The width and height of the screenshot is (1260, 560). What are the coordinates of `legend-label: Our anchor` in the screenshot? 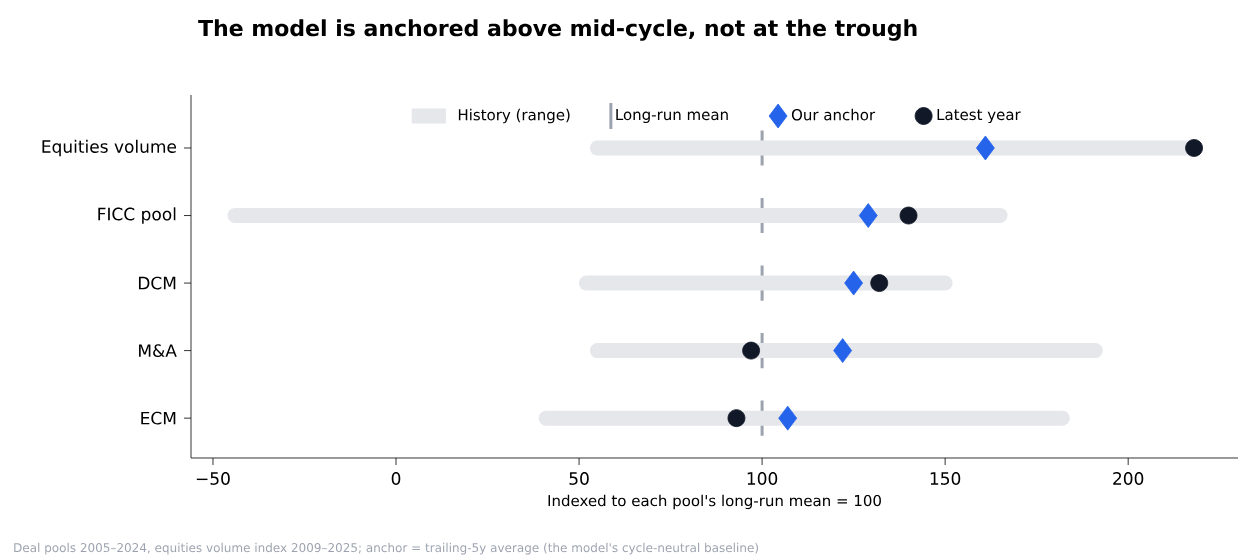 It's located at (833, 114).